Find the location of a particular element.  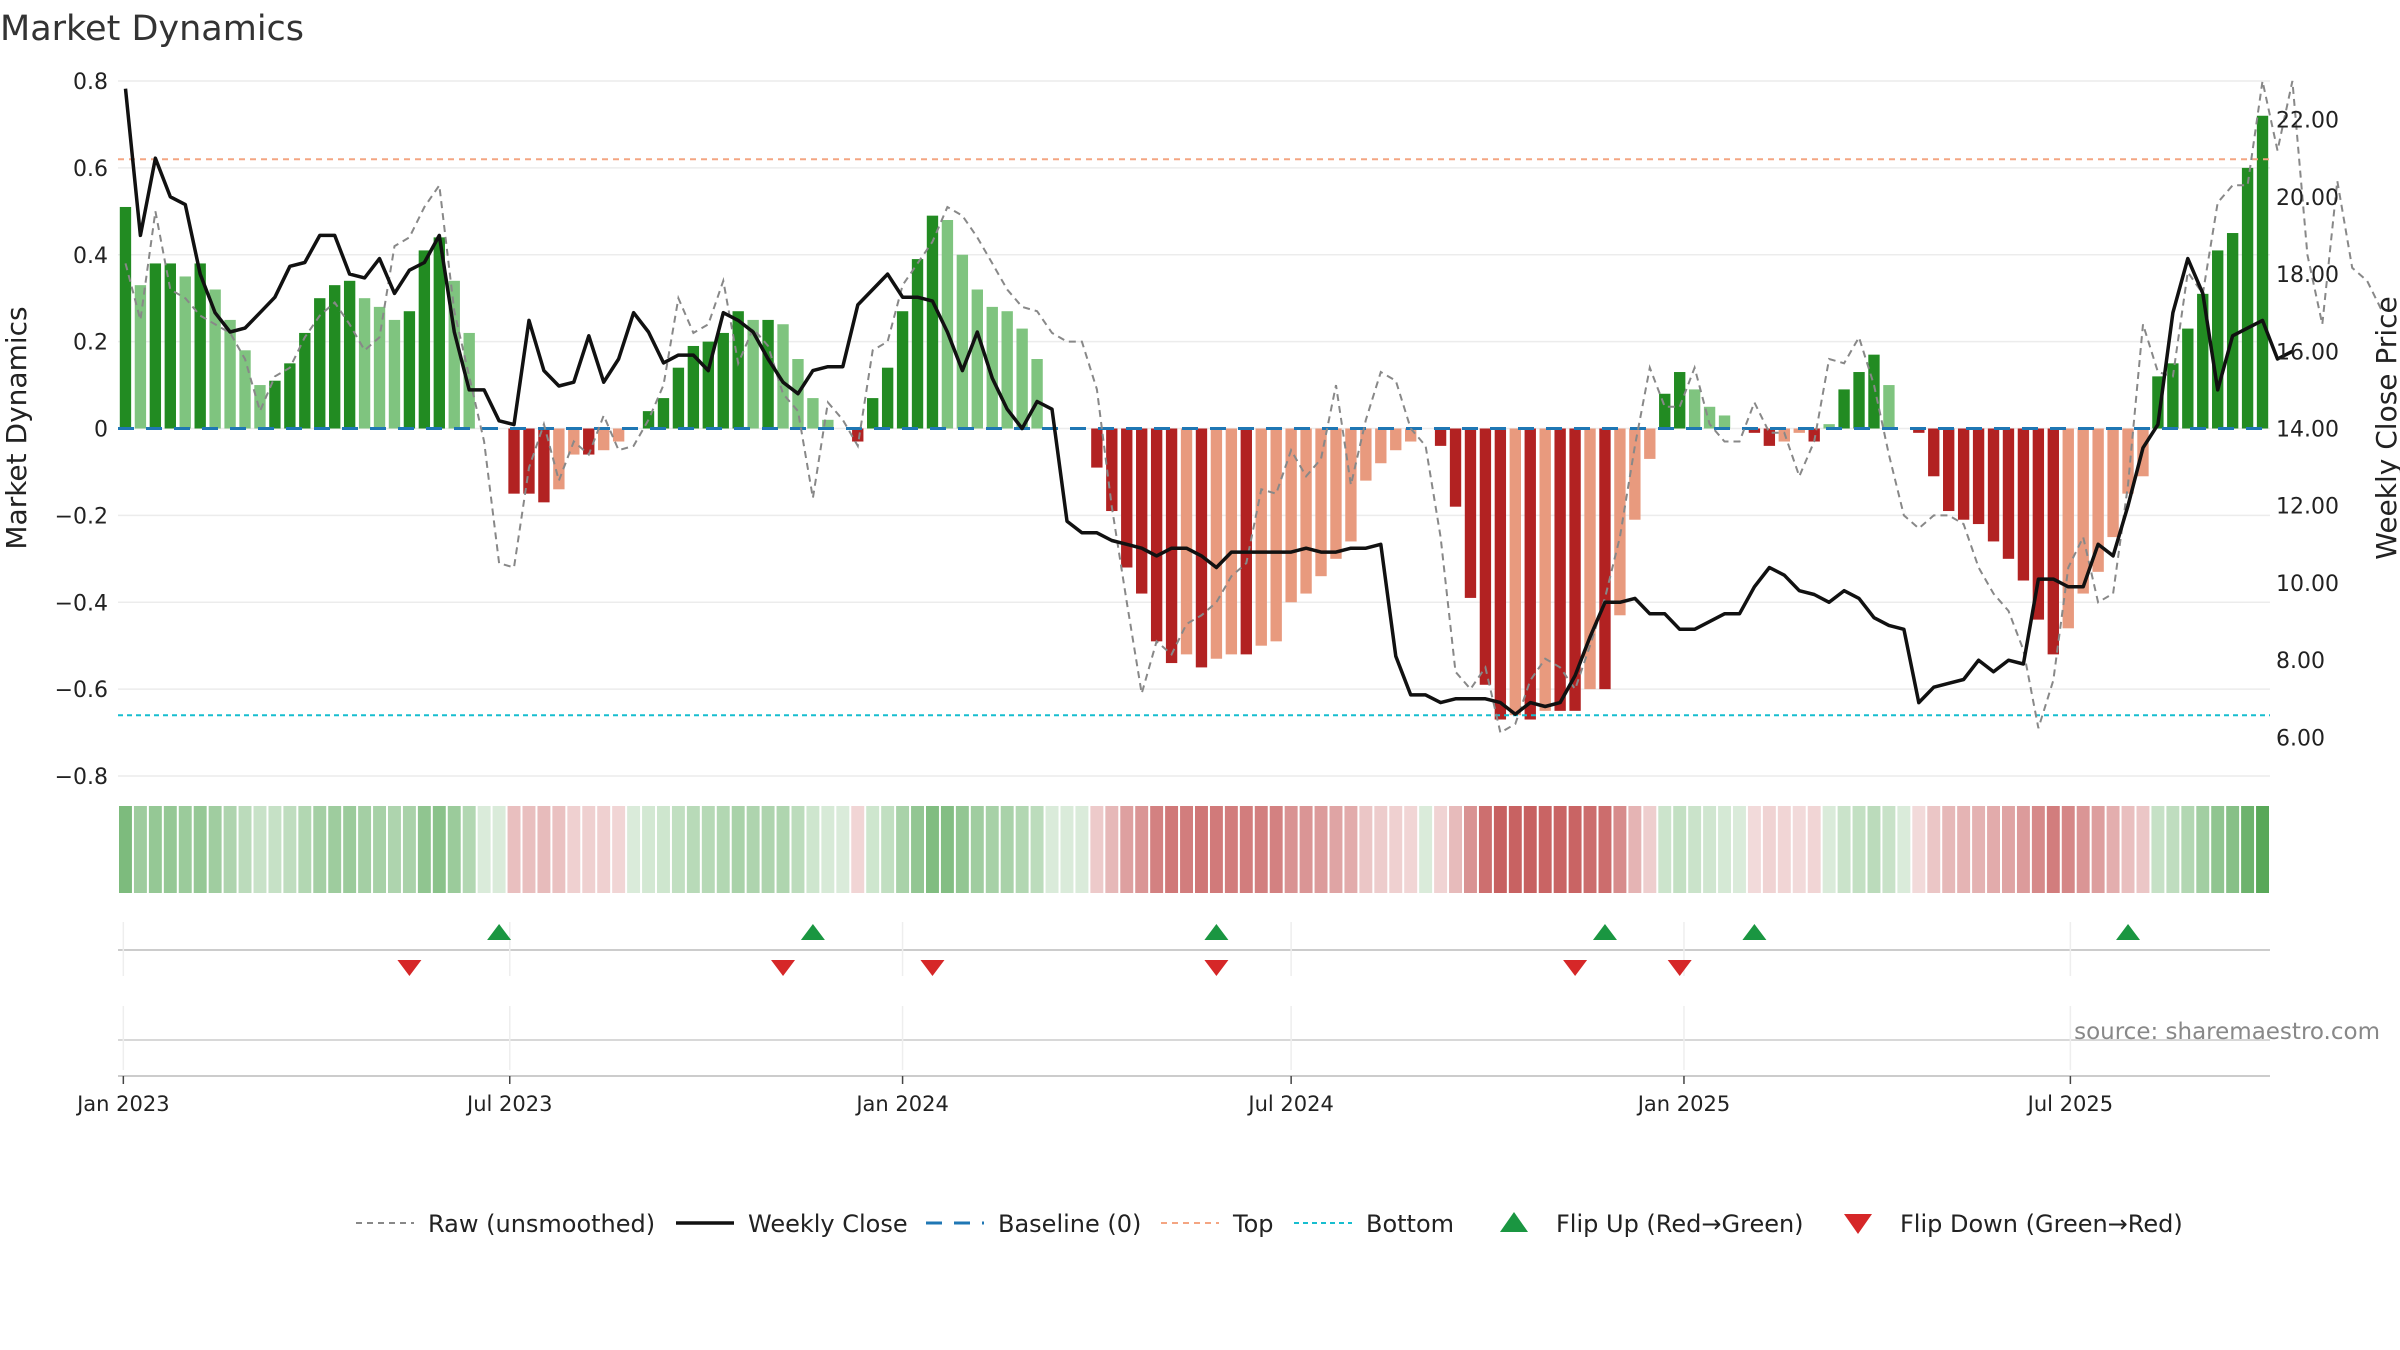

legend-swatch is located at coordinates (1858, 1224).